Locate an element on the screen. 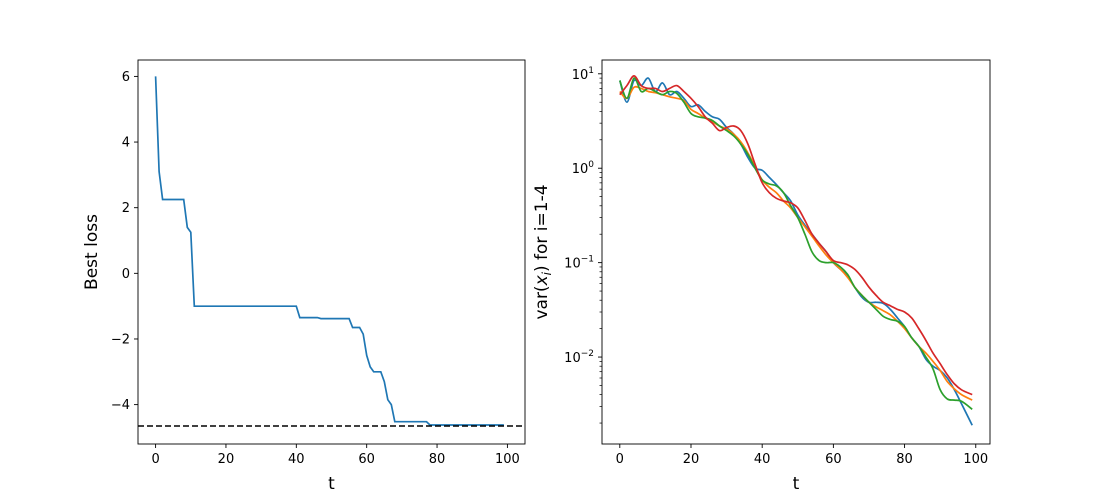 The height and width of the screenshot is (500, 1100). y-tick-label: −2 is located at coordinates (120, 339).